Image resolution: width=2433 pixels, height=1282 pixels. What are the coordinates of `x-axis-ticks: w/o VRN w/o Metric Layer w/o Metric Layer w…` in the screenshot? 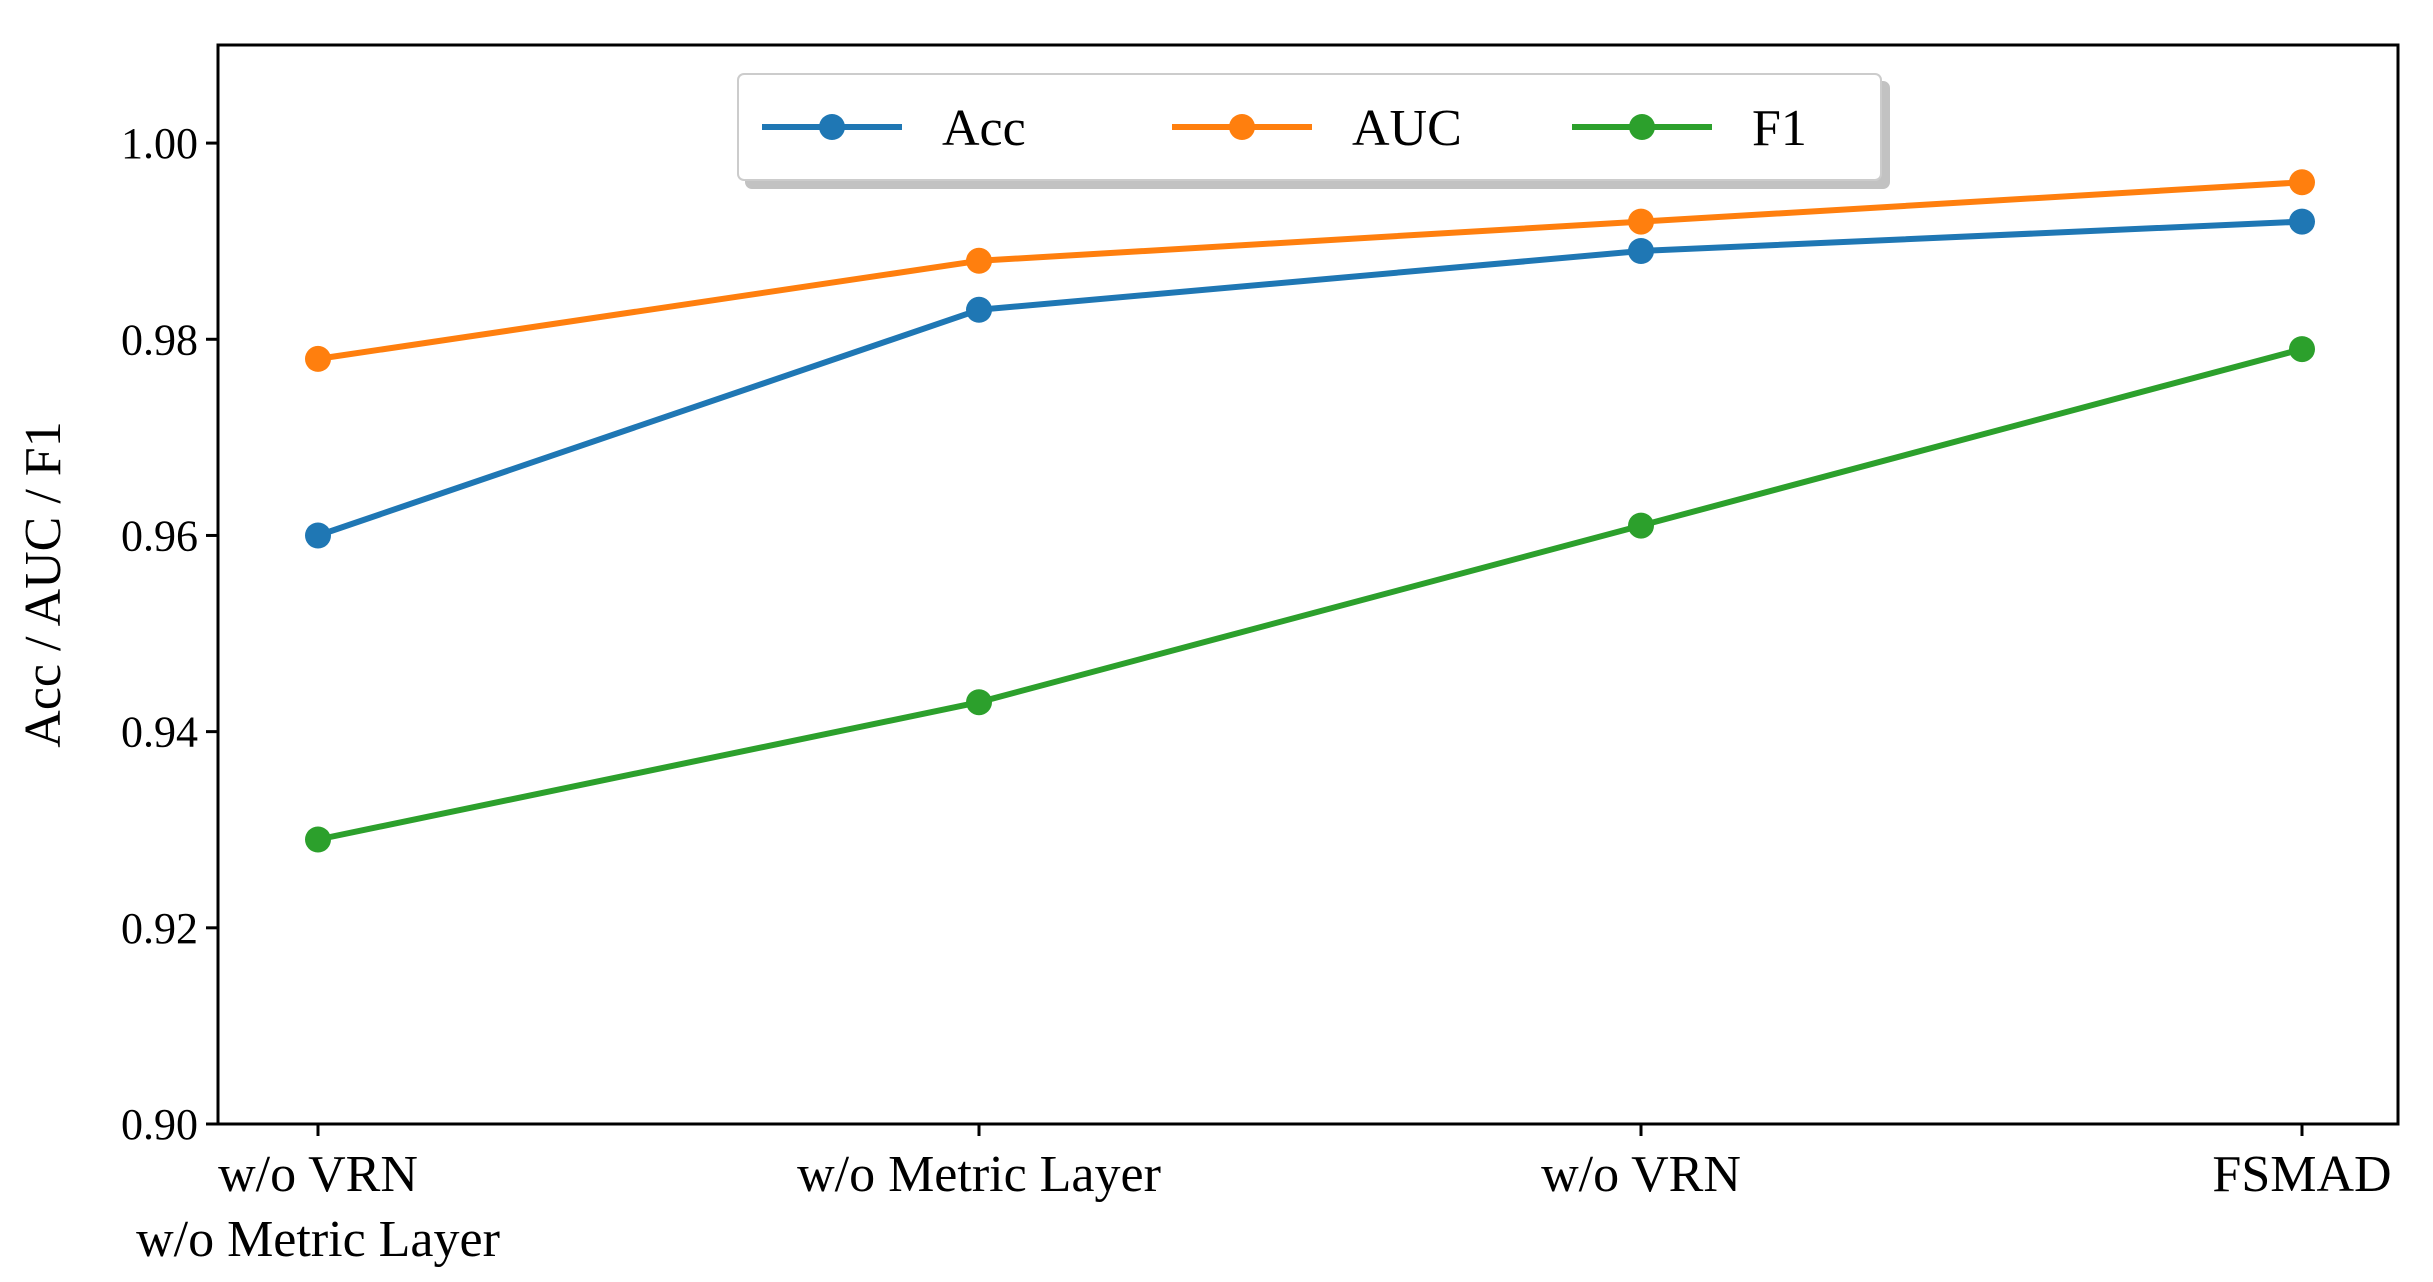 It's located at (1264, 1196).